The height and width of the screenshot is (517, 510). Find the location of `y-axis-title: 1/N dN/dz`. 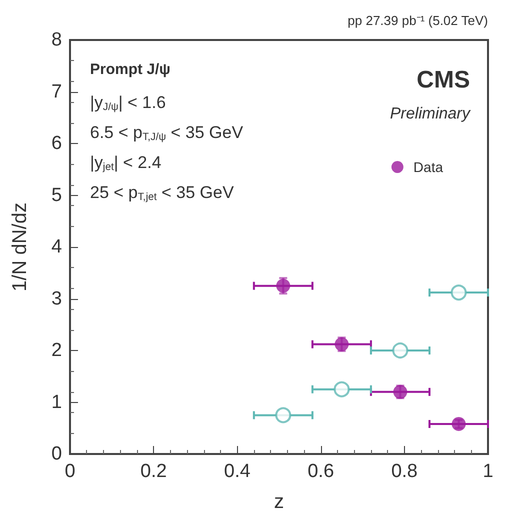

y-axis-title: 1/N dN/dz is located at coordinates (20, 247).